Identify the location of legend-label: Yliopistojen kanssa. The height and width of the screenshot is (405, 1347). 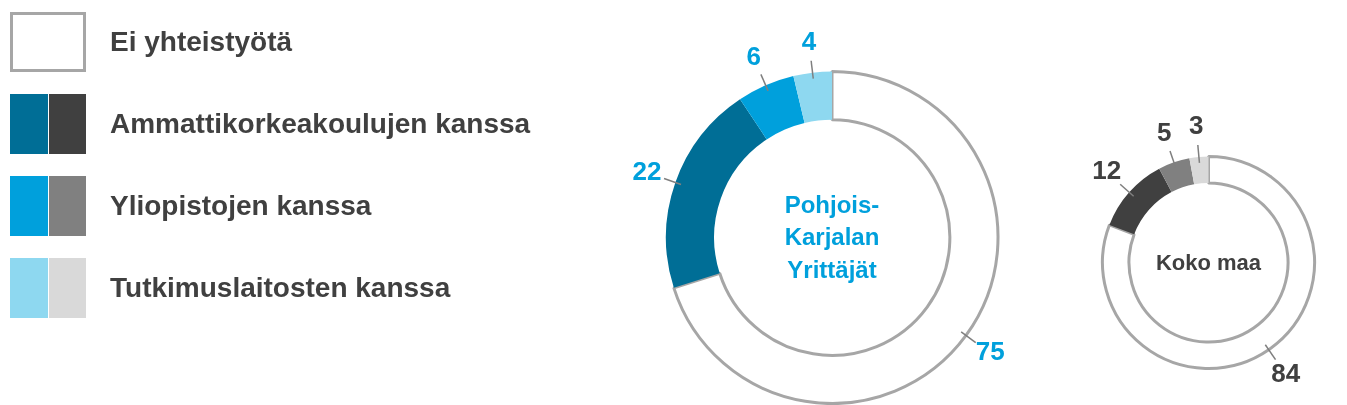
(241, 206).